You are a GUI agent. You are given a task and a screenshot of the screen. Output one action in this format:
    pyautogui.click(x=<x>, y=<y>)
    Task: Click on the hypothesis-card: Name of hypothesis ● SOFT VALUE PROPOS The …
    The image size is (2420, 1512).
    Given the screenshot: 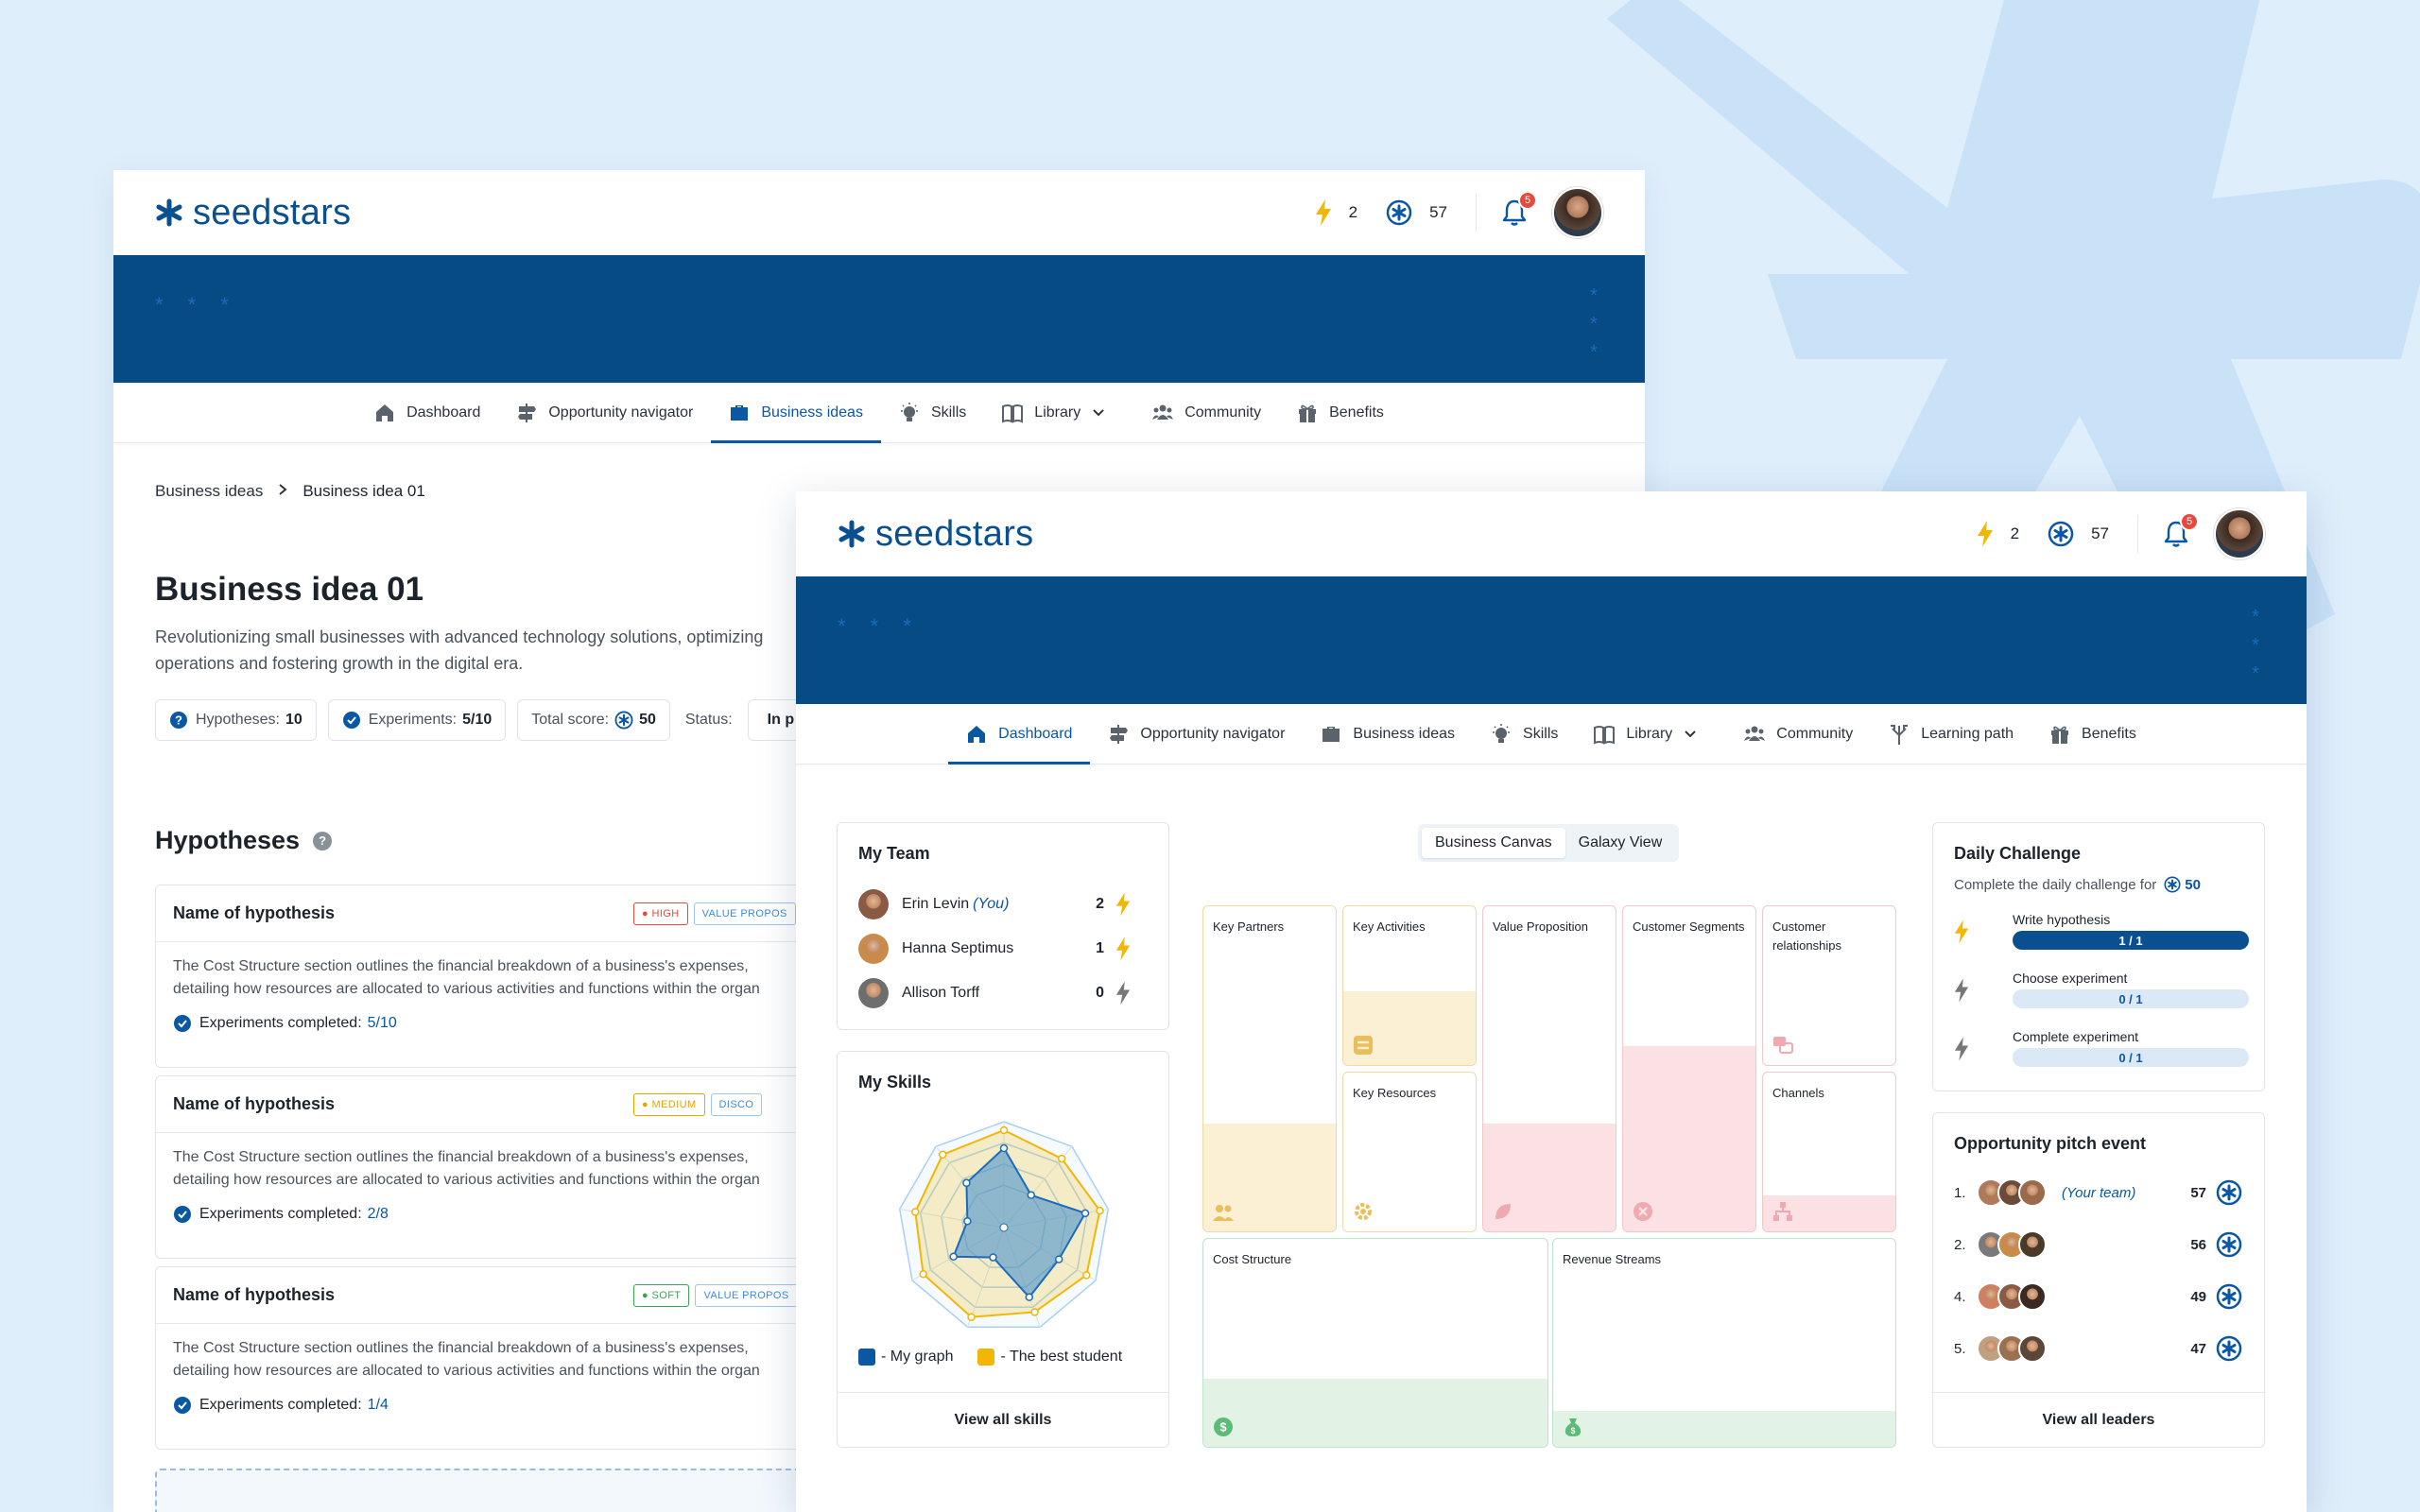 What is the action you would take?
    pyautogui.click(x=505, y=1358)
    